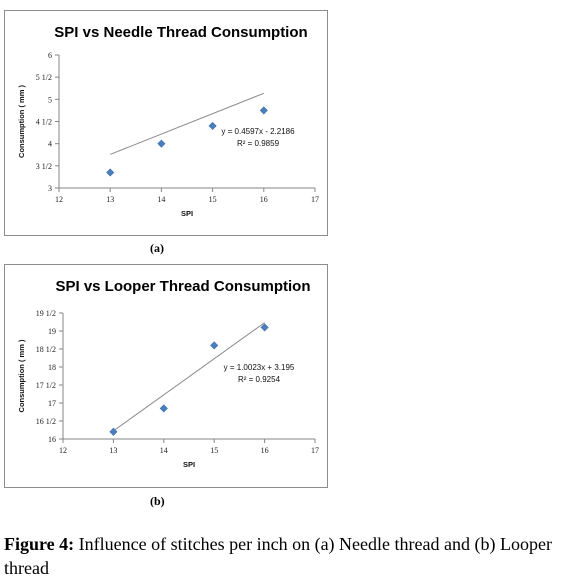 The width and height of the screenshot is (565, 588). What do you see at coordinates (259, 379) in the screenshot?
I see `r-squared-label: R² = 0.9254` at bounding box center [259, 379].